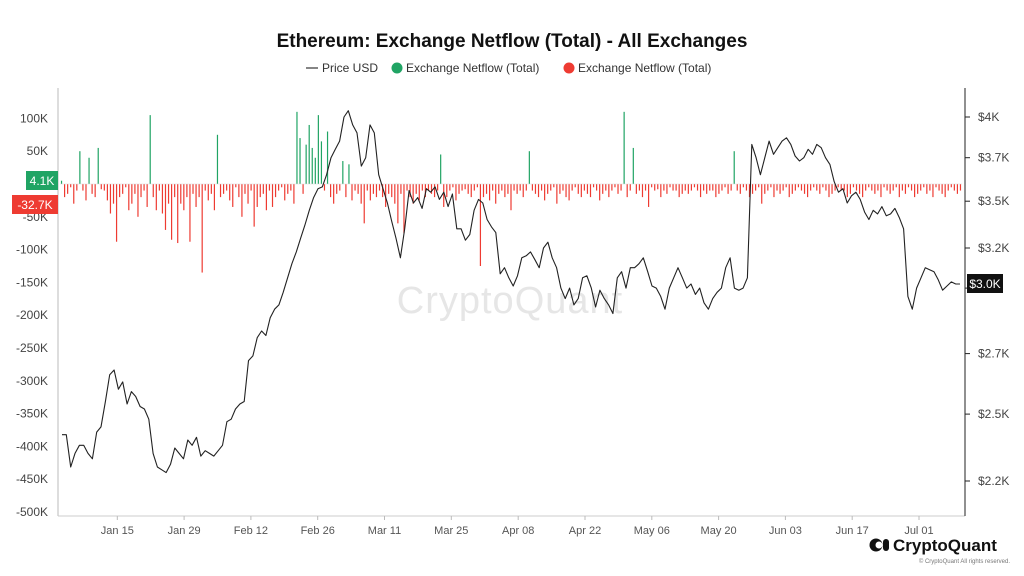  What do you see at coordinates (993, 481) in the screenshot?
I see `y-right-tick-label: $2.2K` at bounding box center [993, 481].